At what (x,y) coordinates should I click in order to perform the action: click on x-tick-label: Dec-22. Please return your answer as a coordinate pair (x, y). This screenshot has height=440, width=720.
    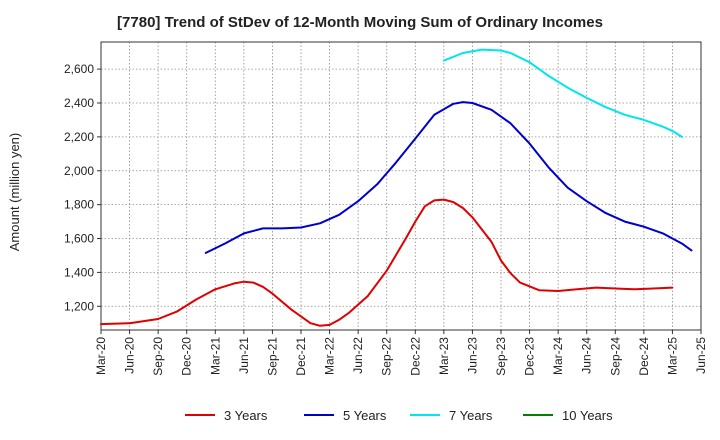
    Looking at the image, I should click on (415, 356).